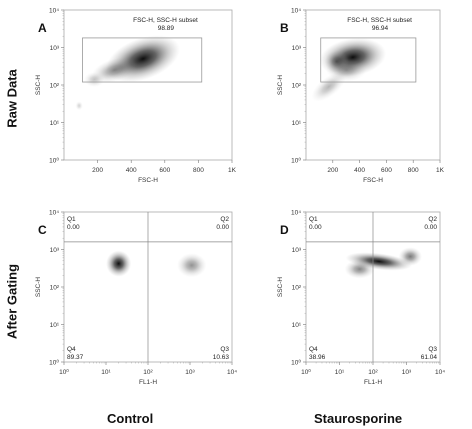 This screenshot has width=472, height=429. Describe the element at coordinates (75, 357) in the screenshot. I see `quadrant-percent: 89.37` at that location.